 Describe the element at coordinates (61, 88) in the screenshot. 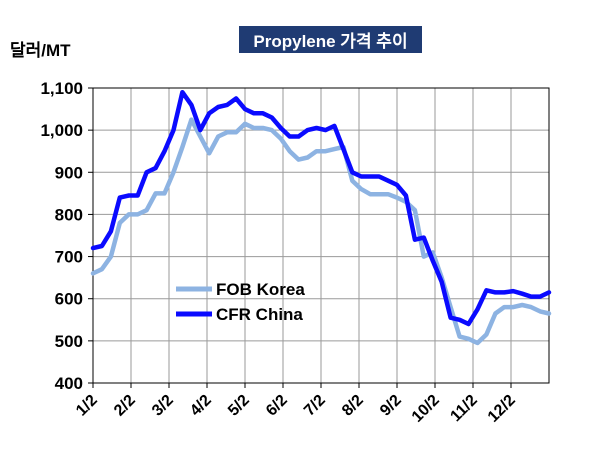

I see `y-tick-label: 1,100` at that location.